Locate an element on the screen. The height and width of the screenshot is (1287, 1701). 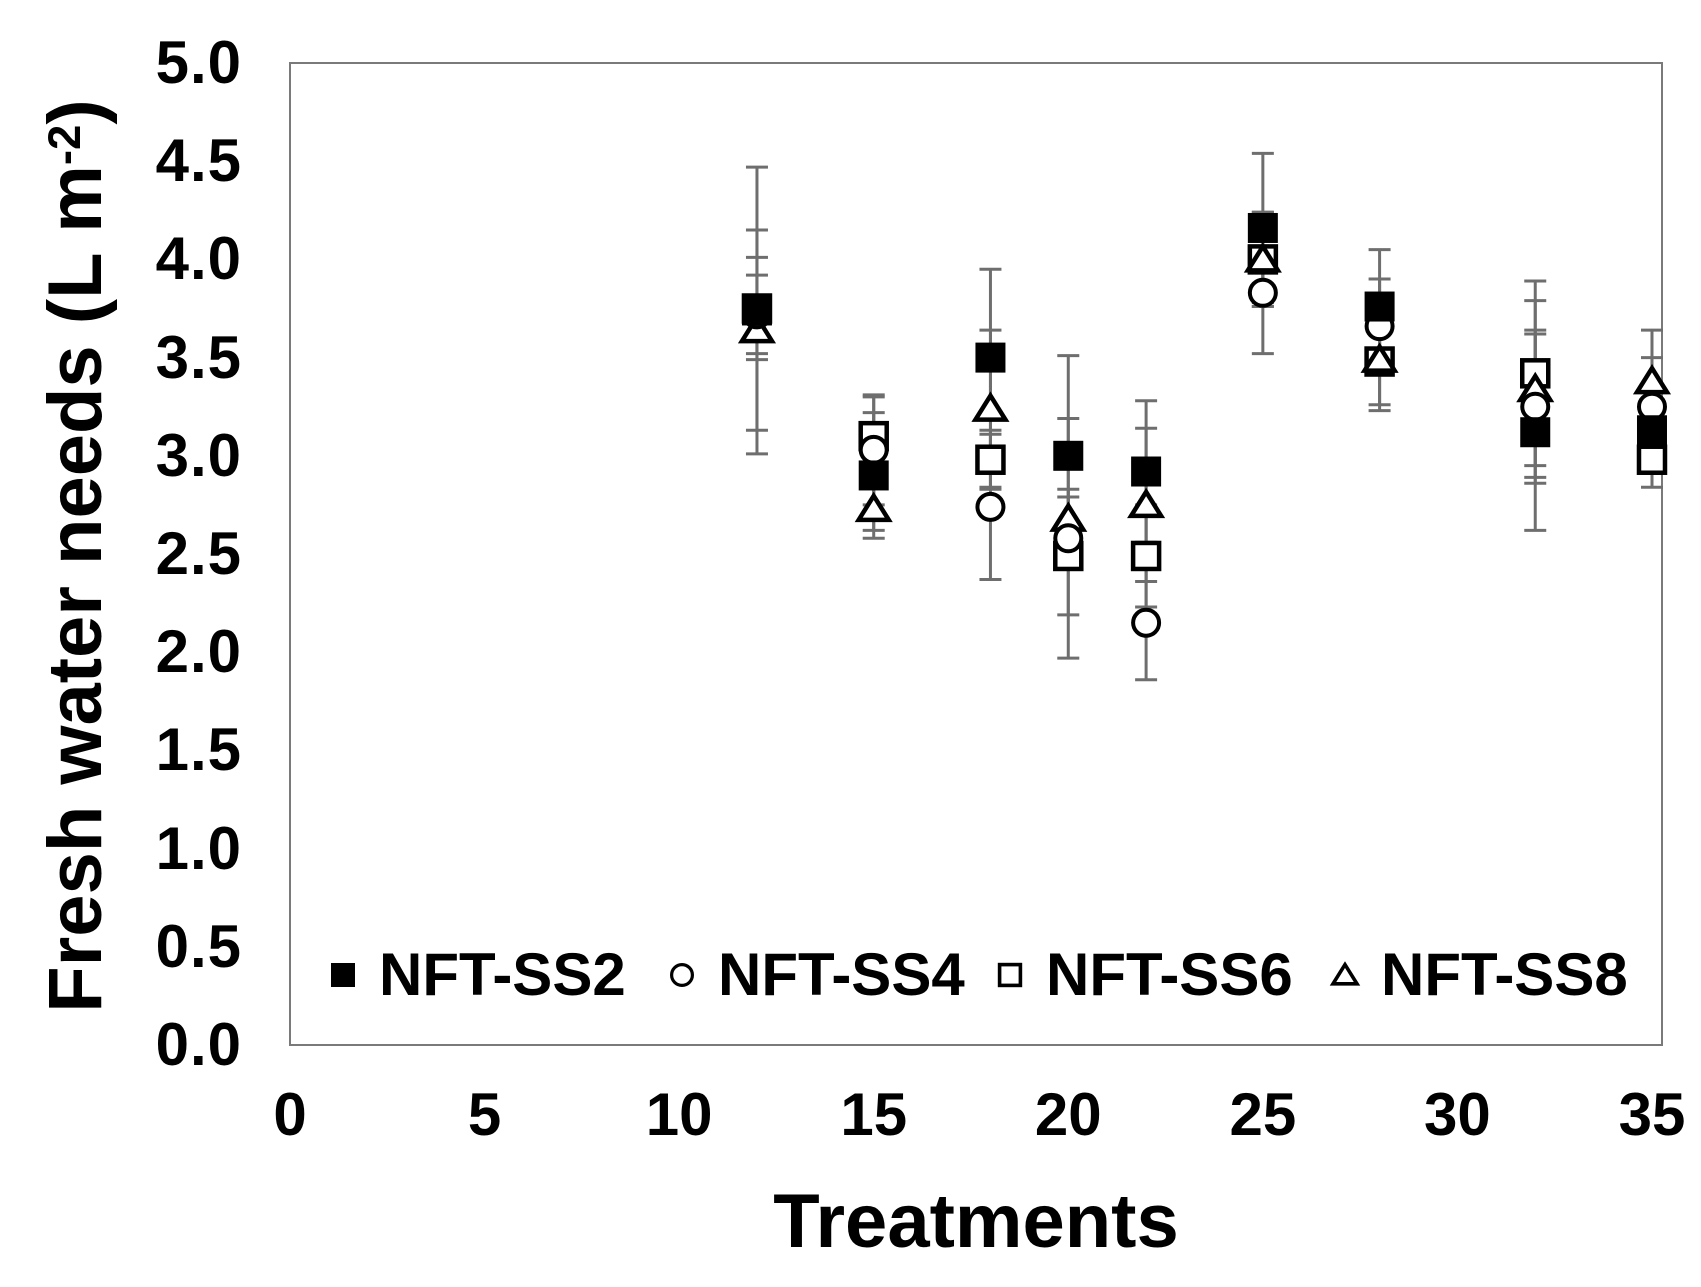
x-tick-label: 10 is located at coordinates (679, 1114).